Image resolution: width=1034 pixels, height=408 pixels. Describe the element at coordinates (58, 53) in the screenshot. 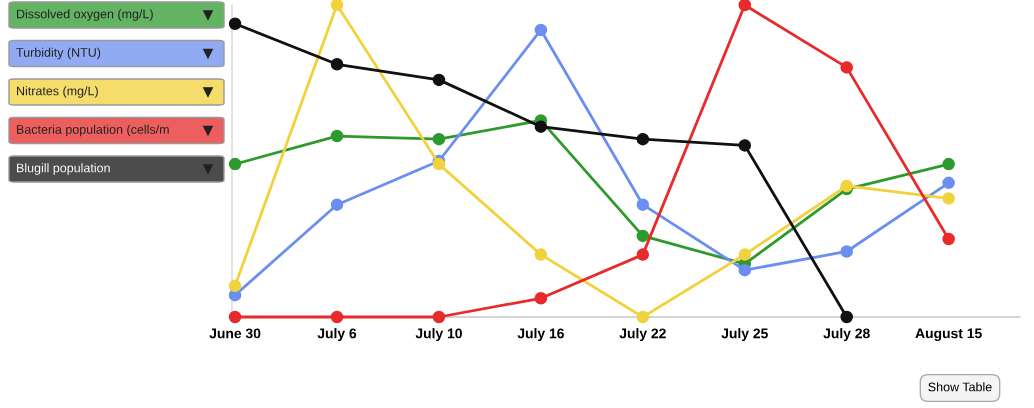

I see `text: Turbidity (NTU)` at that location.